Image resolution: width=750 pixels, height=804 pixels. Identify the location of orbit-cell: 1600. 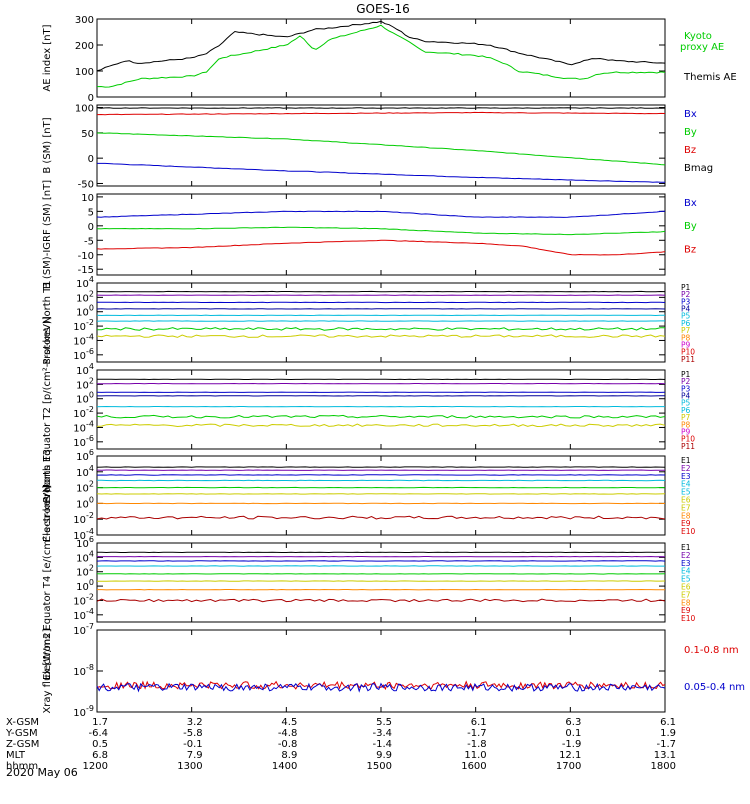
(473, 766).